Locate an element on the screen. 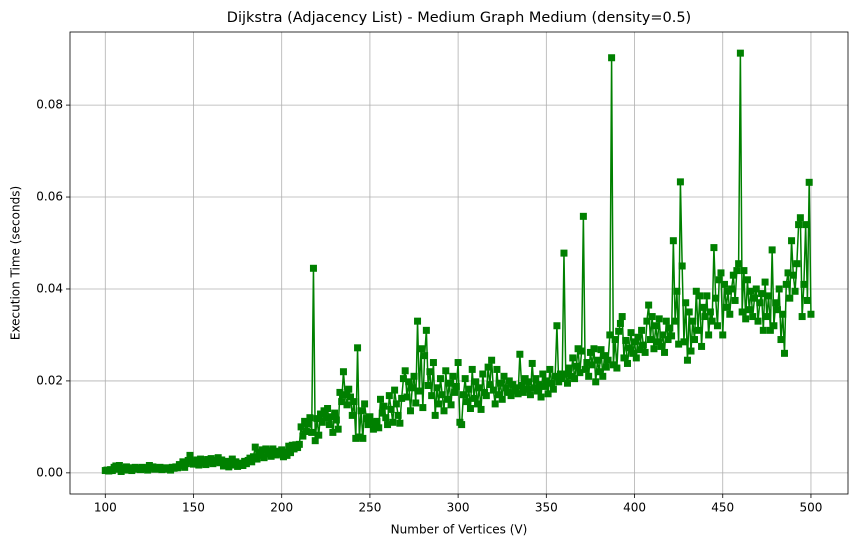  y-tick-label: 0.02 is located at coordinates (49, 380).